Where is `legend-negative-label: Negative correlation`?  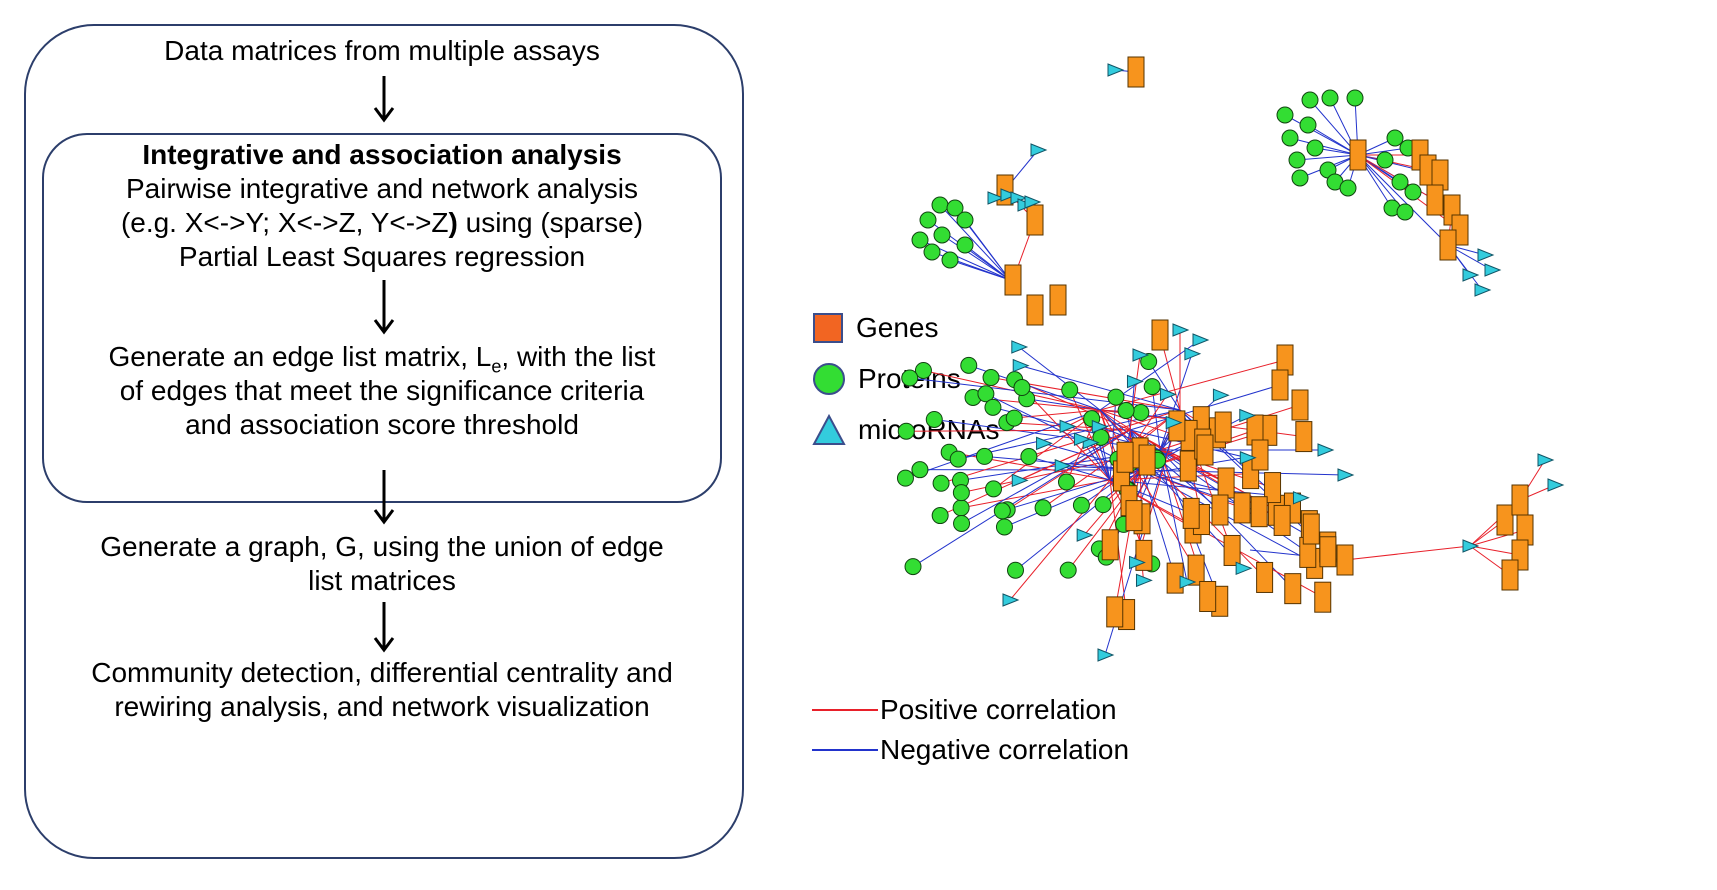 legend-negative-label: Negative correlation is located at coordinates (1005, 749).